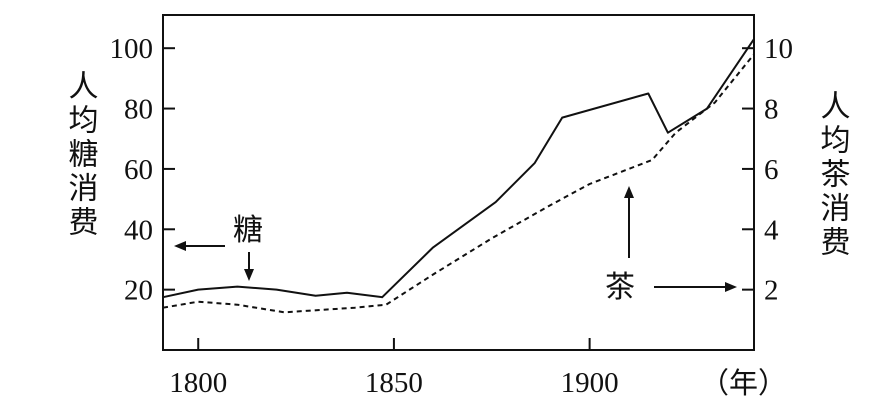  What do you see at coordinates (771, 170) in the screenshot?
I see `right-tick-label: 6` at bounding box center [771, 170].